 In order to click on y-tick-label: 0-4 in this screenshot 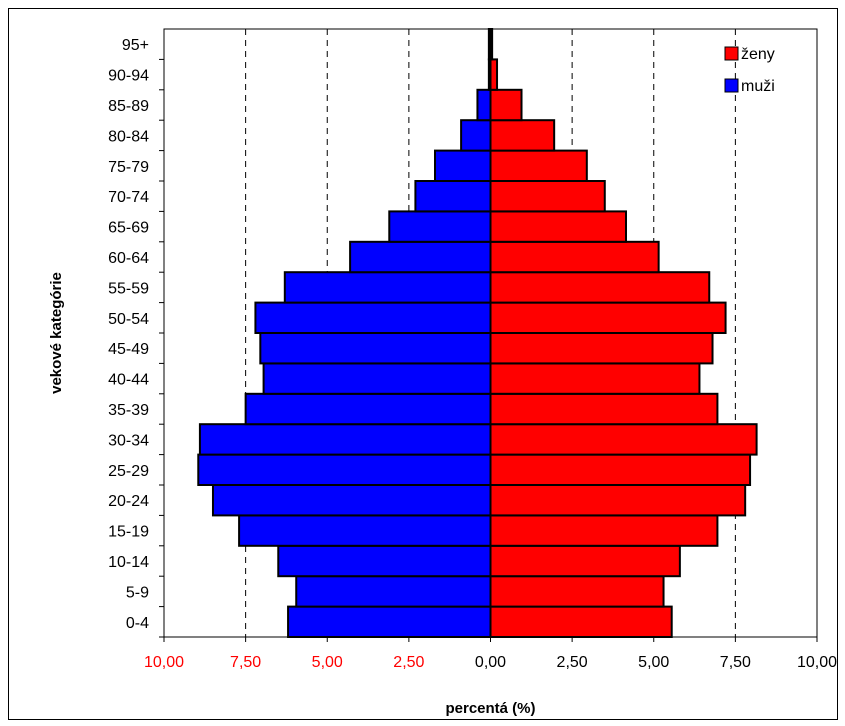, I will do `click(137, 623)`.